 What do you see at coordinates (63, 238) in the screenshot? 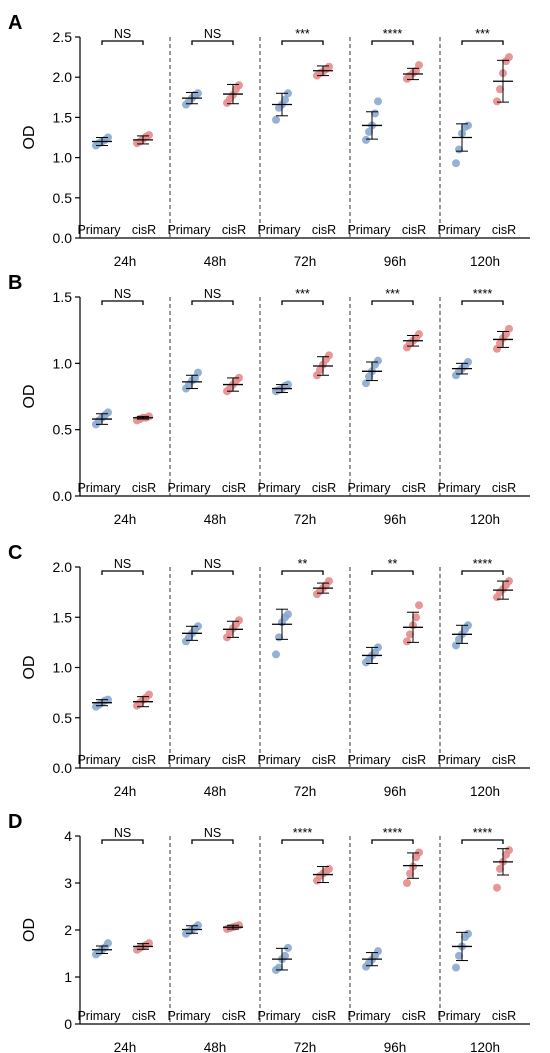
I see `y-tick-label: 0.0` at bounding box center [63, 238].